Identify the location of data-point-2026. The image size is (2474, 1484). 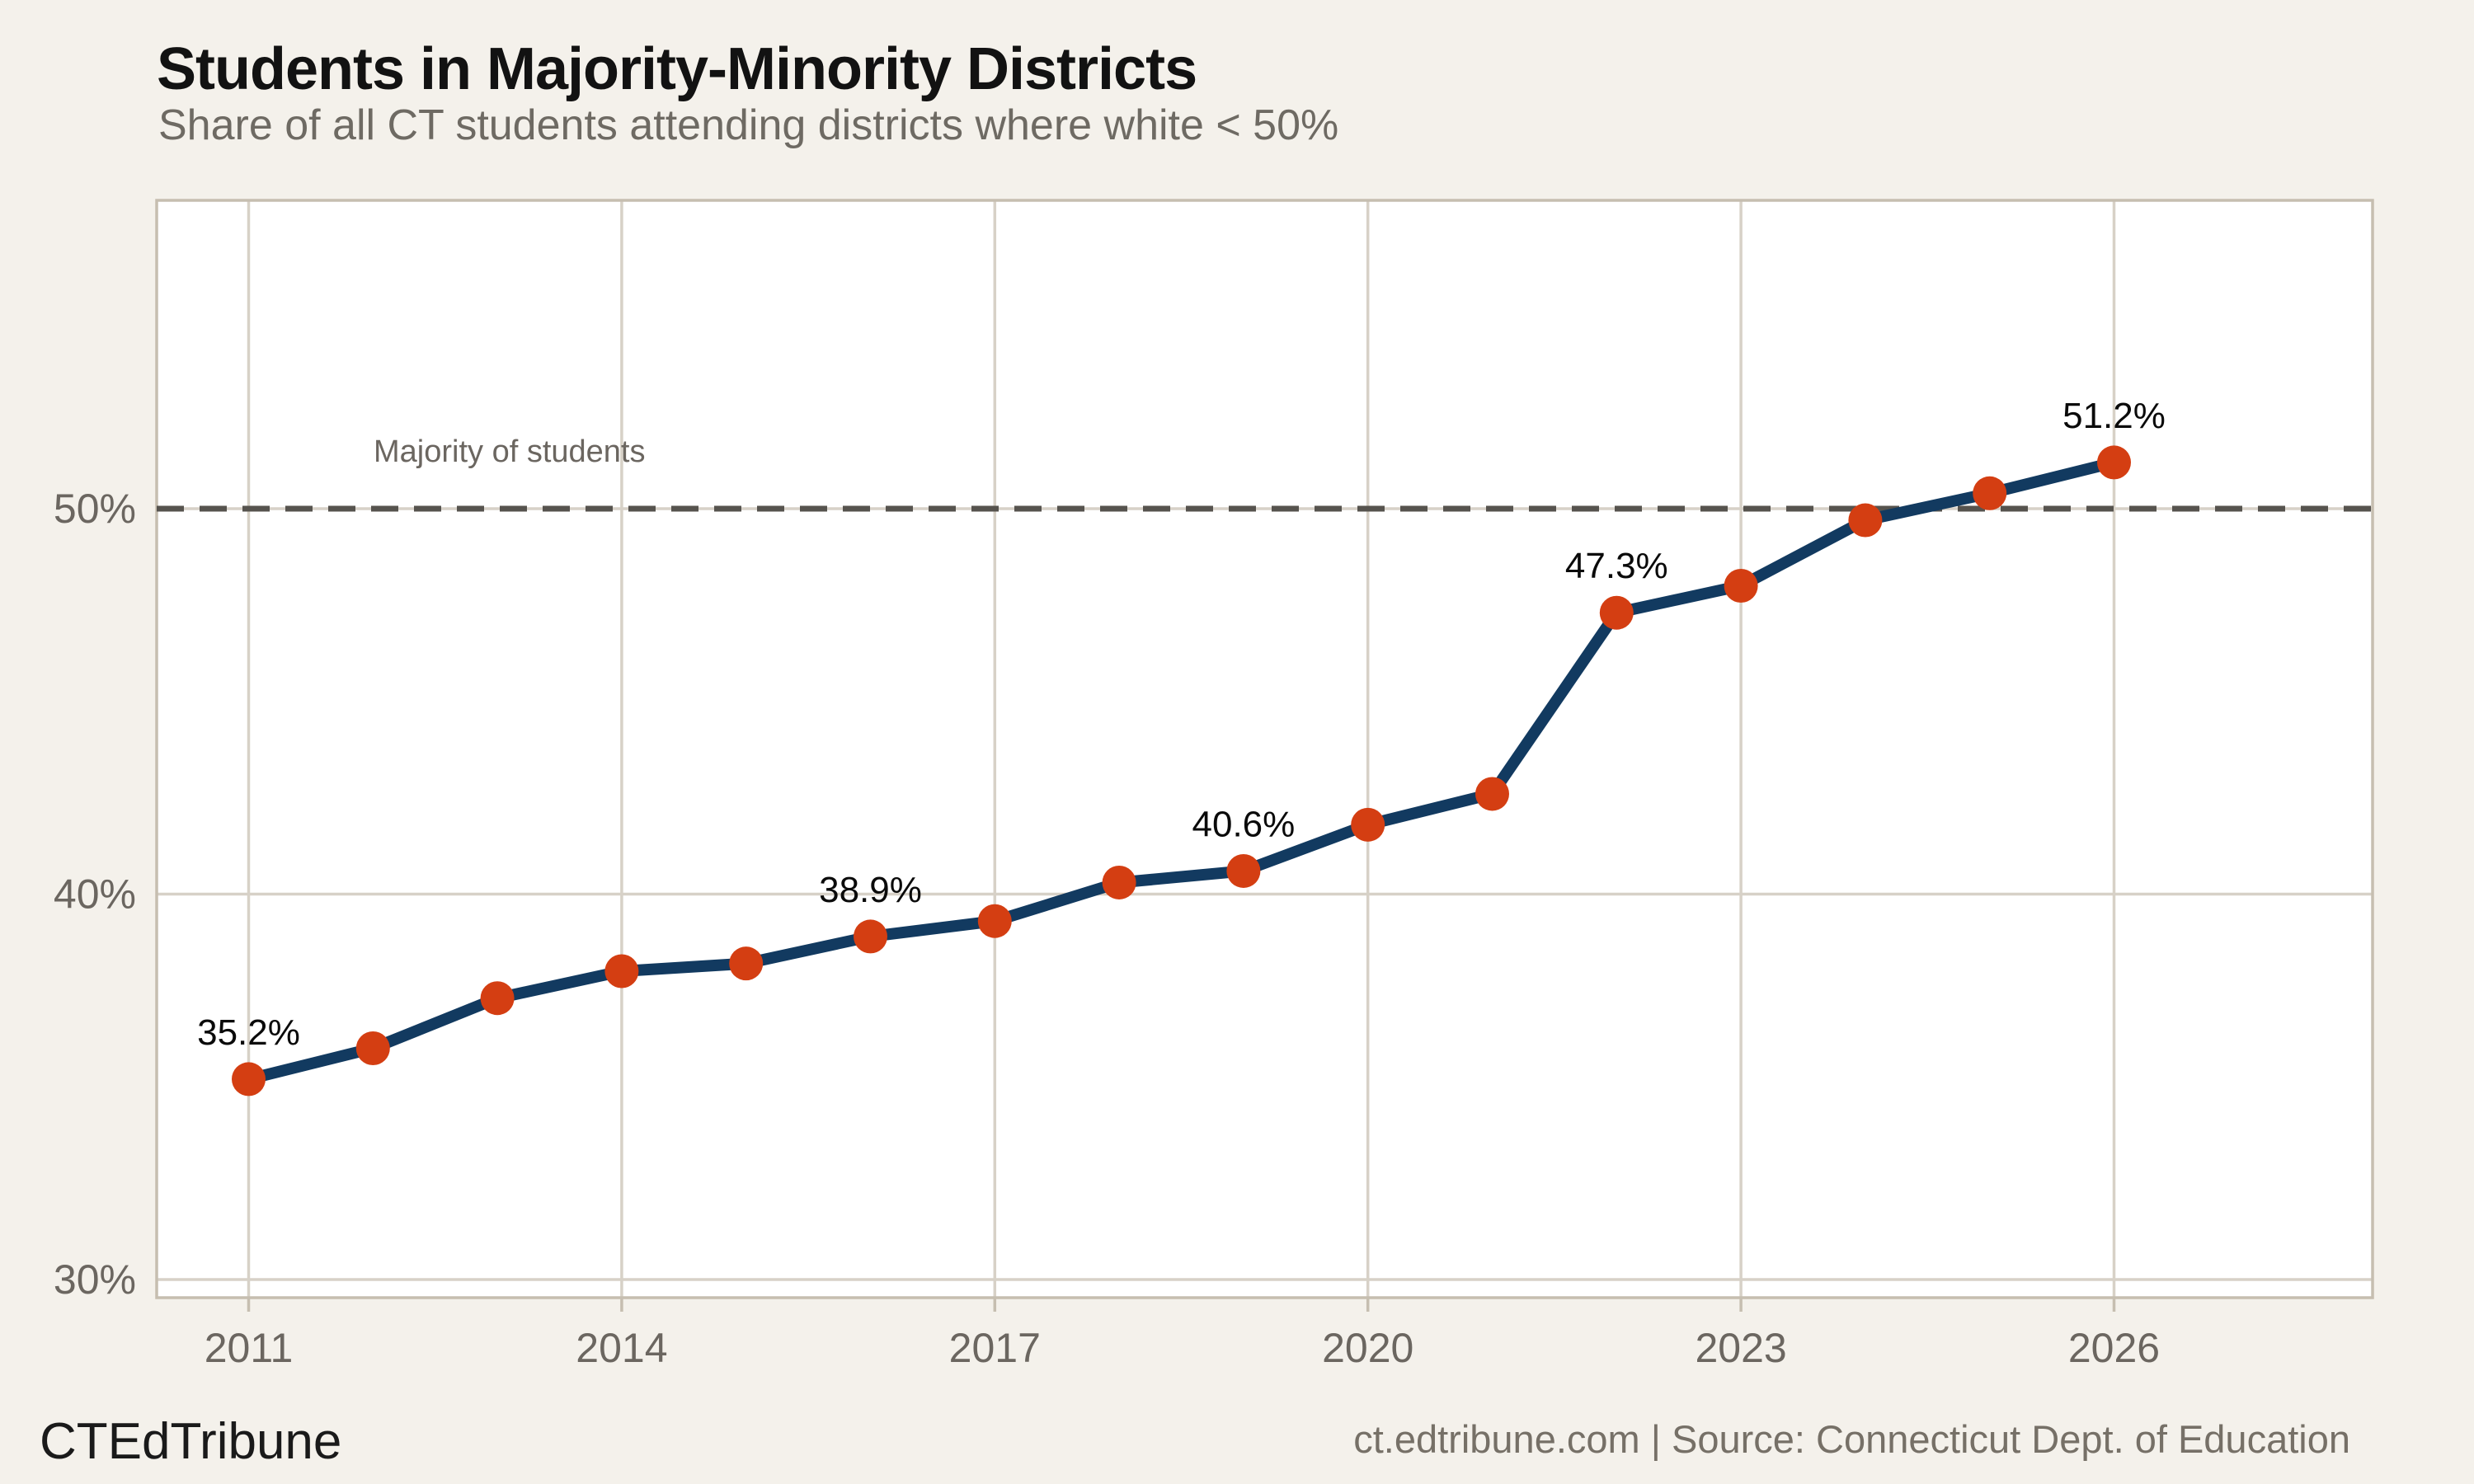
(2114, 463).